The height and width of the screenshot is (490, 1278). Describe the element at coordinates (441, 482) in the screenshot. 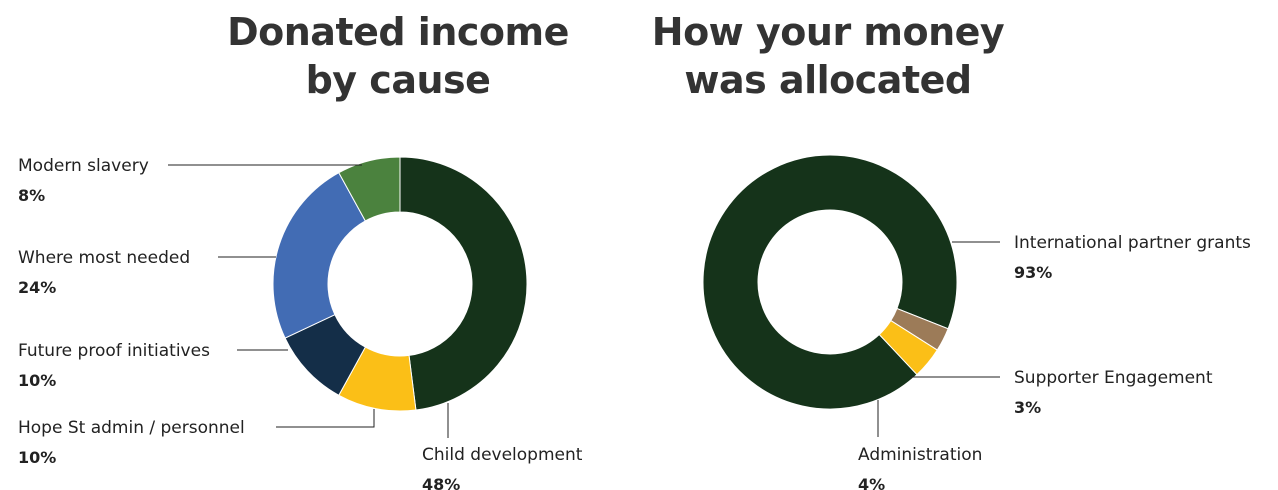

I see `slice-value-child-development: 48%` at that location.